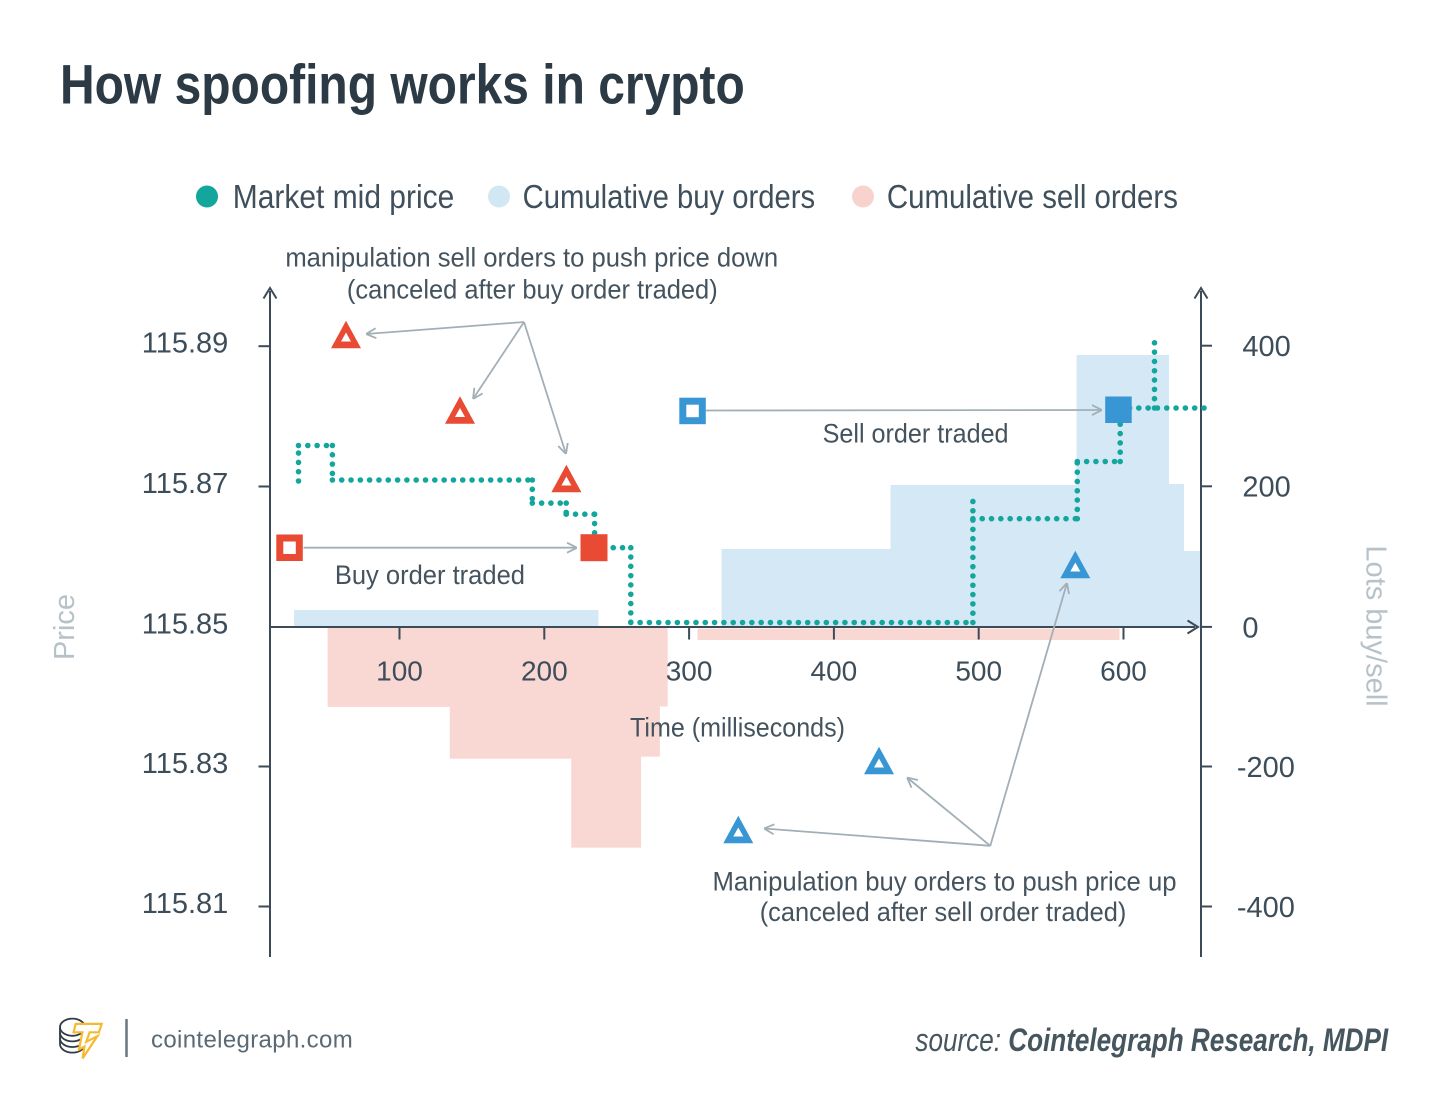 This screenshot has height=1119, width=1450. I want to click on svg-text: 500, so click(978, 671).